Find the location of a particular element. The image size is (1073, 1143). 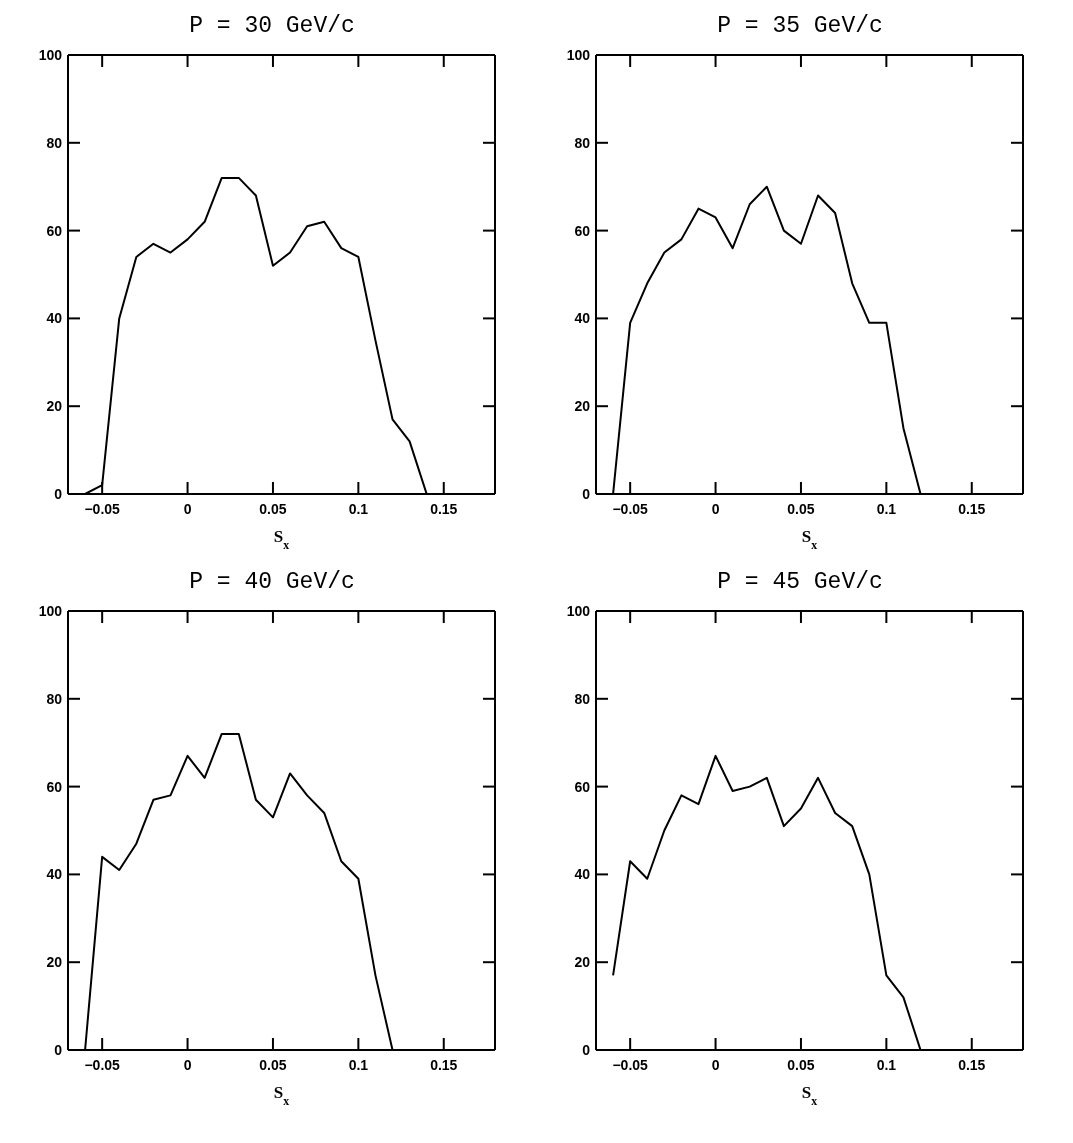

chart-title: P = 35 GeV/c is located at coordinates (800, 26).